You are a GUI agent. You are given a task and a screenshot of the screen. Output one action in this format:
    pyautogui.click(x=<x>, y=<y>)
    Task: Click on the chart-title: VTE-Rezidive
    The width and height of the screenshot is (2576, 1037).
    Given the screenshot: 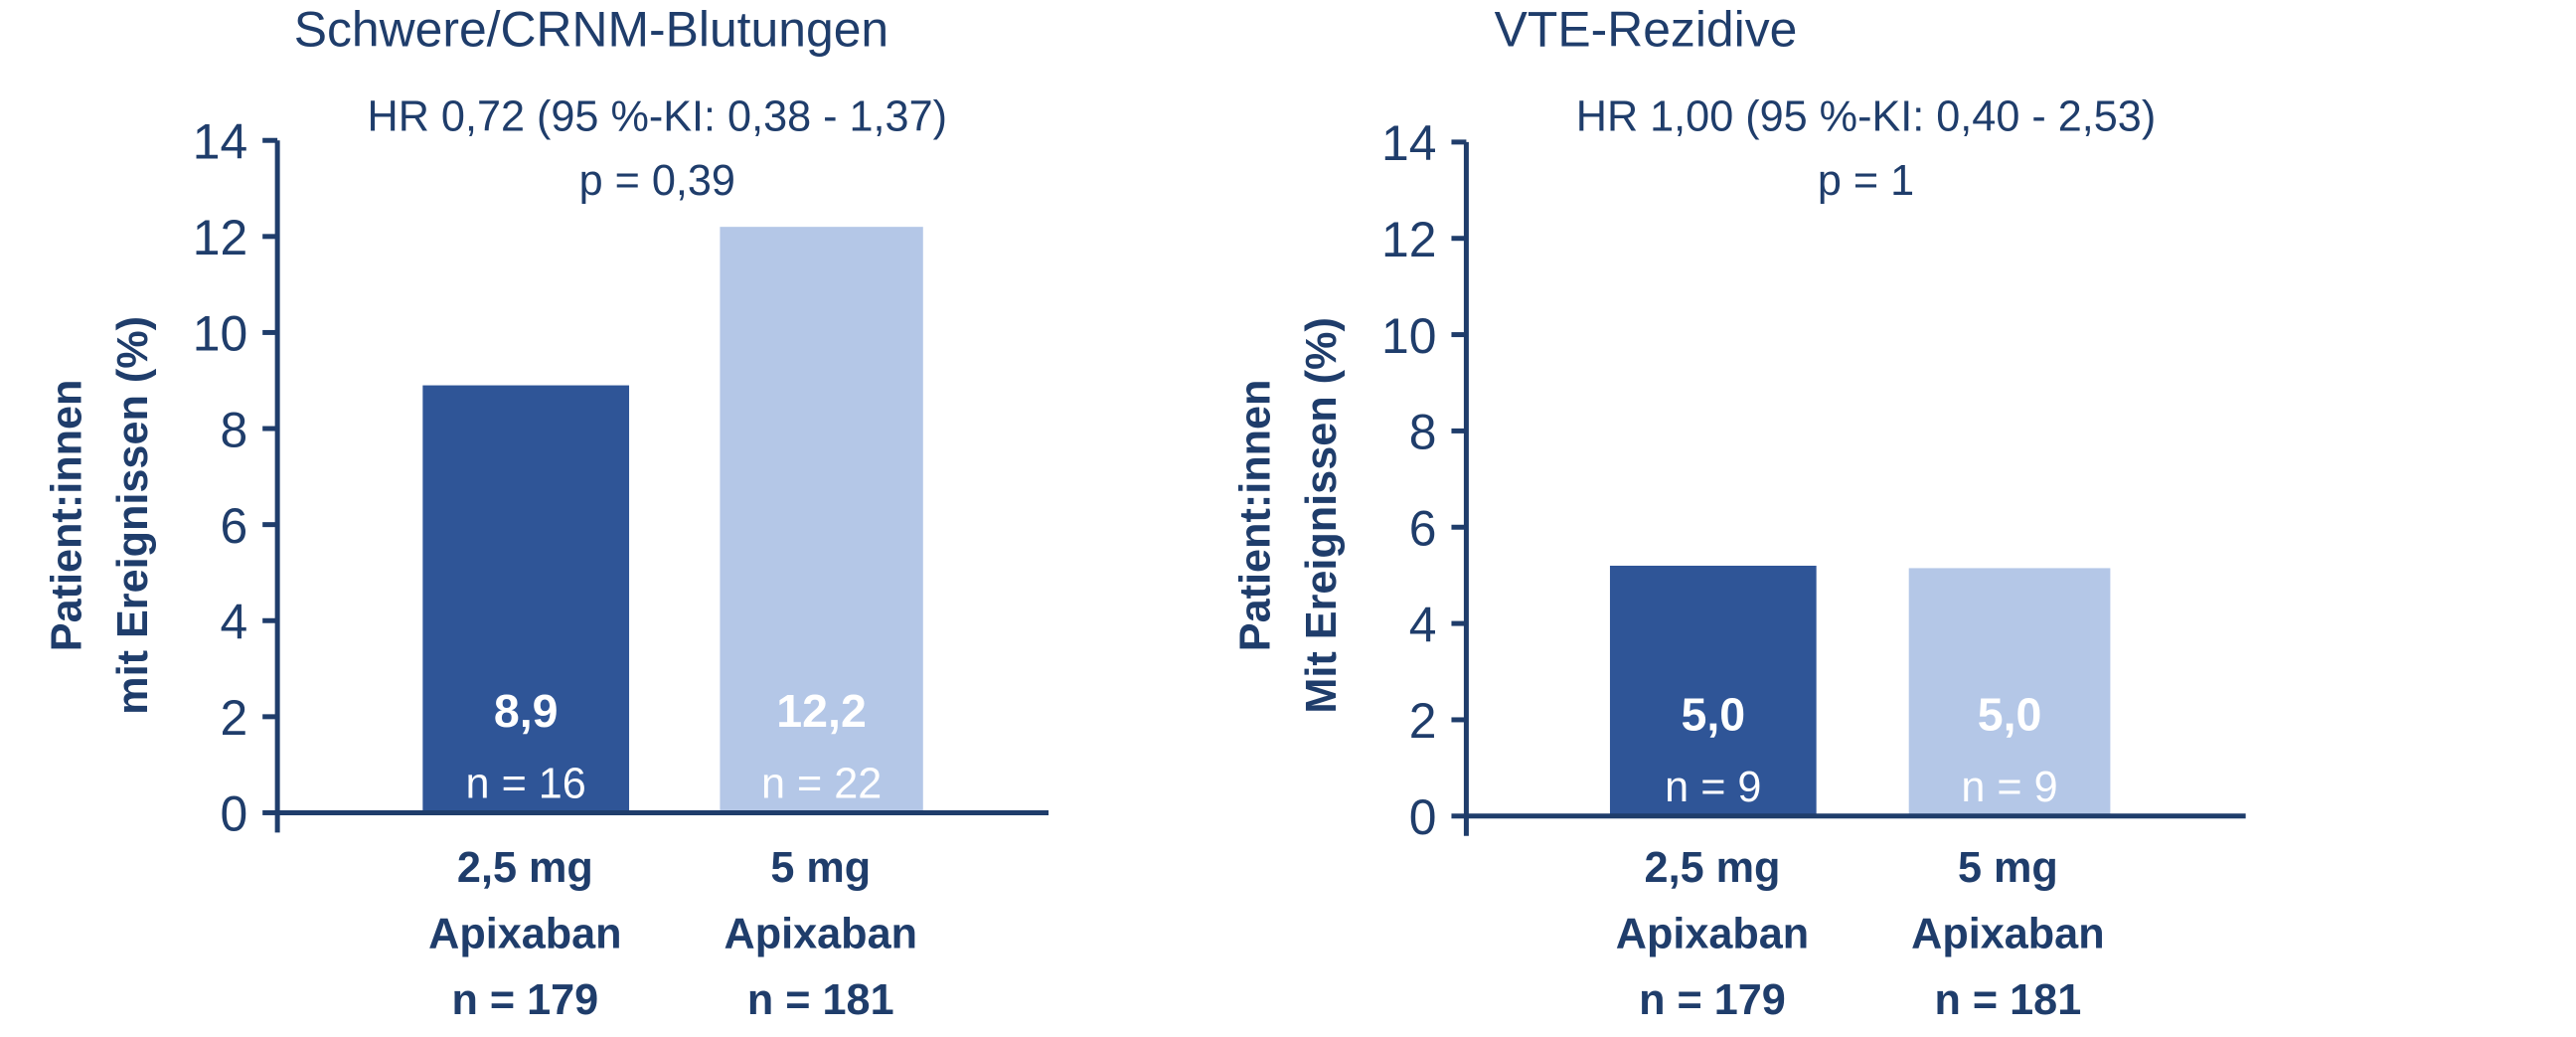 What is the action you would take?
    pyautogui.click(x=1646, y=31)
    